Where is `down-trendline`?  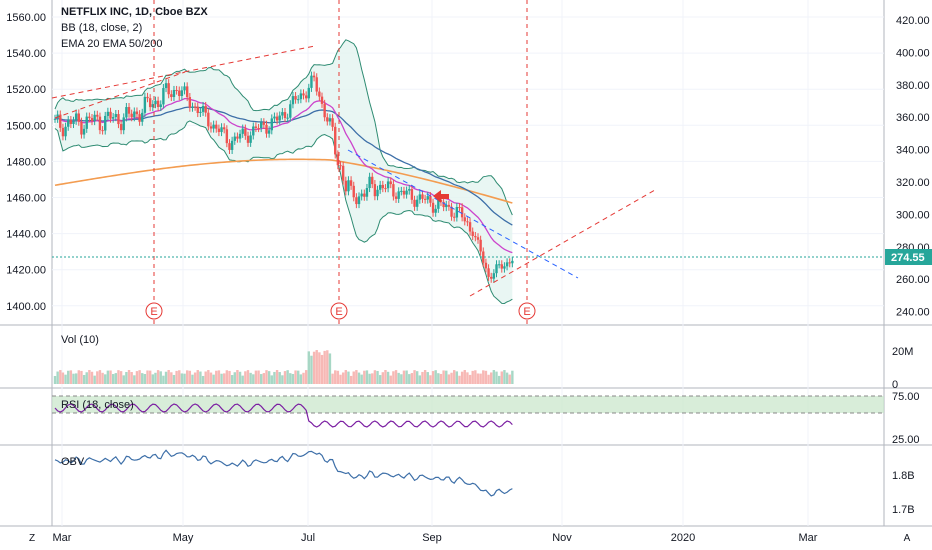 down-trendline is located at coordinates (463, 214).